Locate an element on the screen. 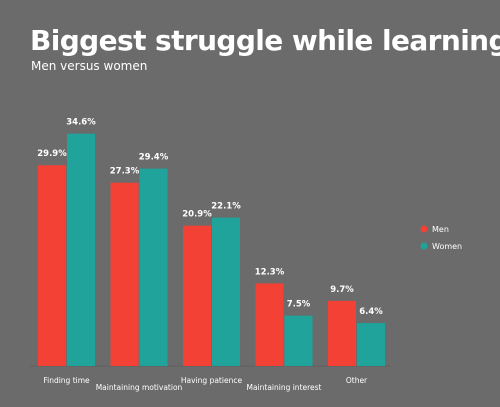 This screenshot has height=407, width=500. legend-label-women: Women is located at coordinates (447, 246).